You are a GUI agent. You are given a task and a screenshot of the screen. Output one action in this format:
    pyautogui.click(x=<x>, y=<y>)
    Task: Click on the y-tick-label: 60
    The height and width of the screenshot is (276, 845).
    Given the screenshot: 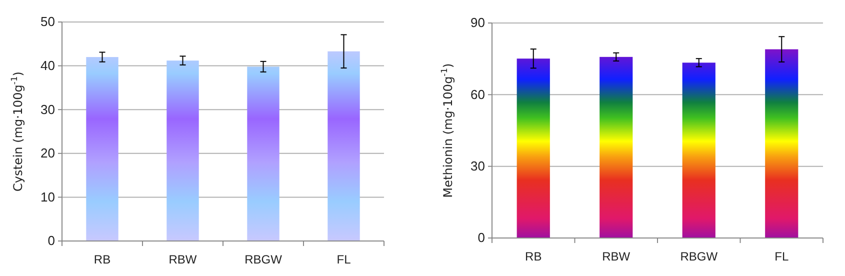 What is the action you would take?
    pyautogui.click(x=477, y=94)
    